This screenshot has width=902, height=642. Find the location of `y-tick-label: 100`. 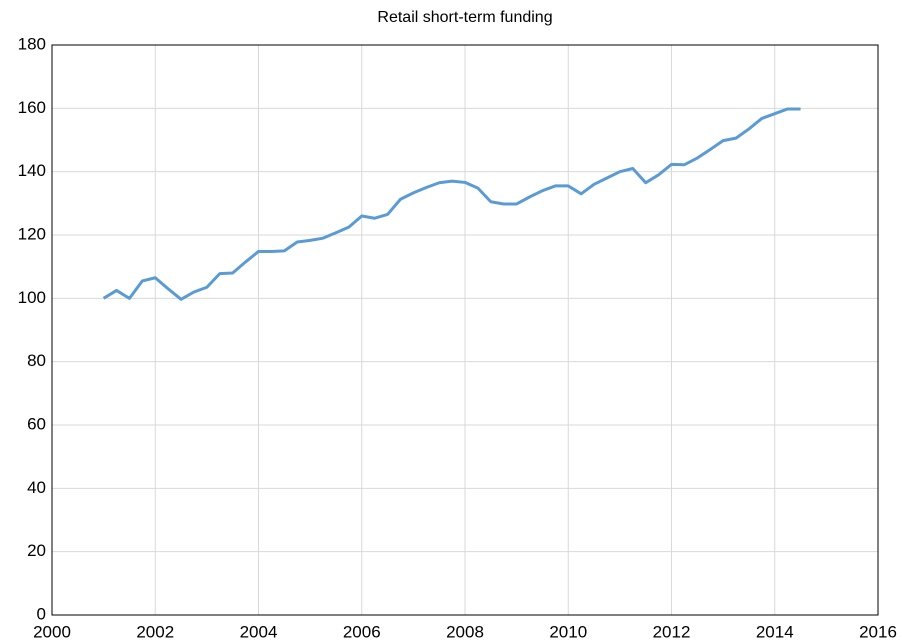

y-tick-label: 100 is located at coordinates (32, 297).